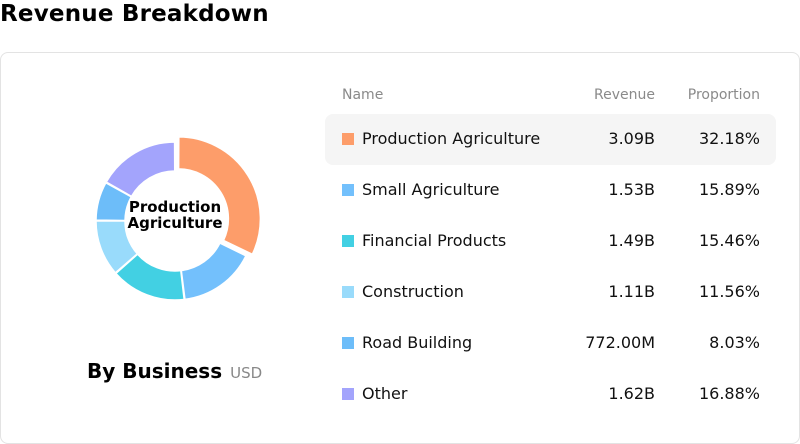 The height and width of the screenshot is (444, 800). What do you see at coordinates (550, 139) in the screenshot?
I see `table-row: Production Agriculture 3.09B 32.18%` at bounding box center [550, 139].